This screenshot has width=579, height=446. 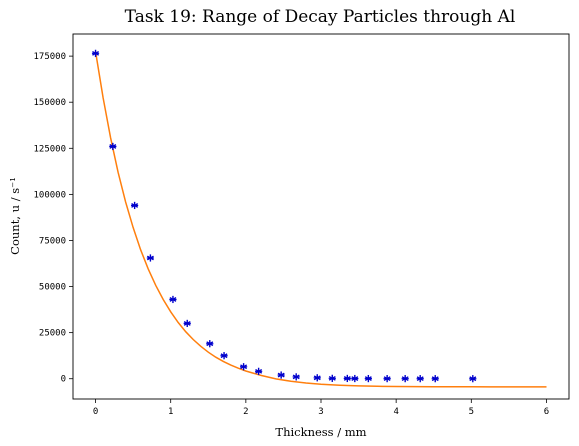 I want to click on y-axis-label: Count, u / s⁻¹, so click(x=15, y=216).